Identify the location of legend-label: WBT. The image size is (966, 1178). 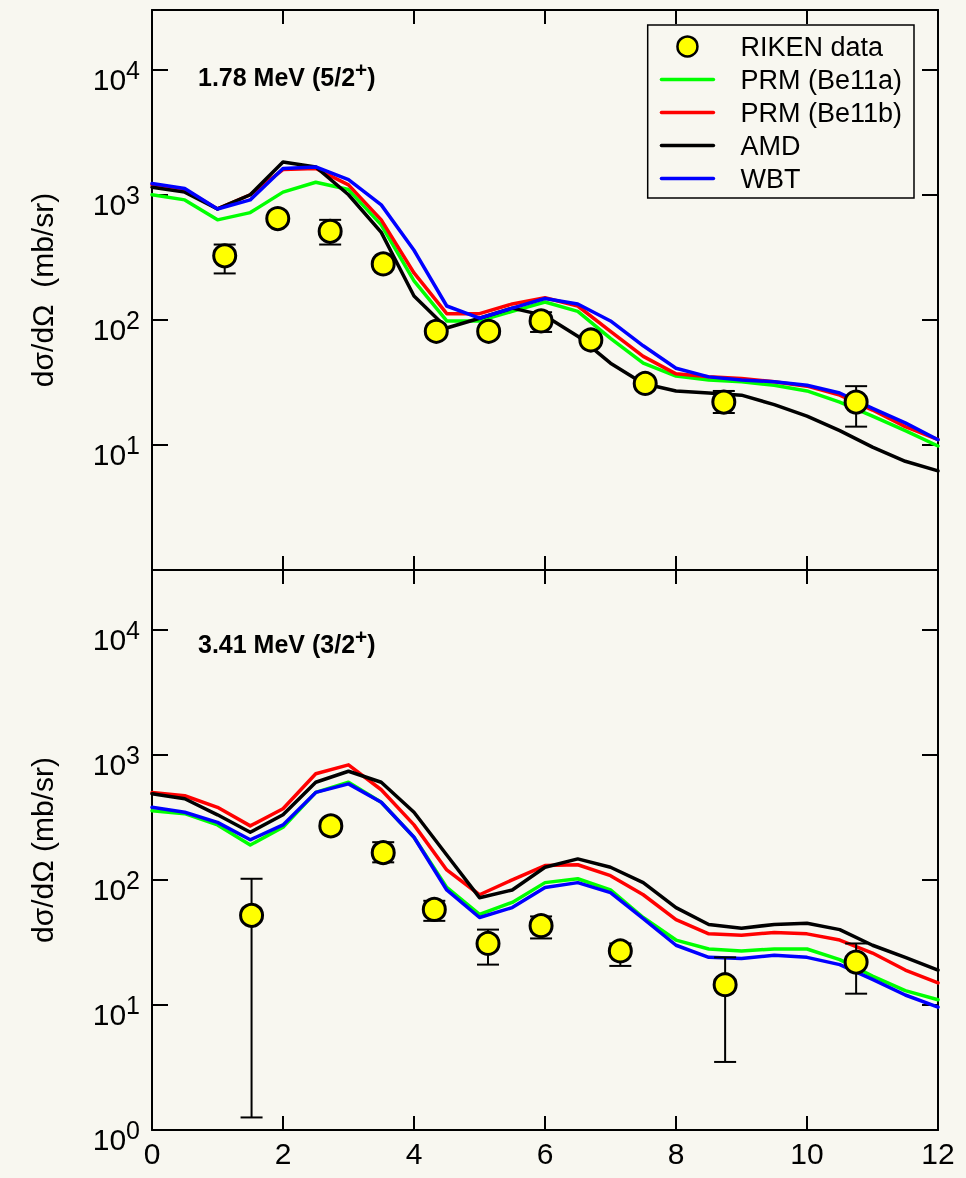
(770, 178).